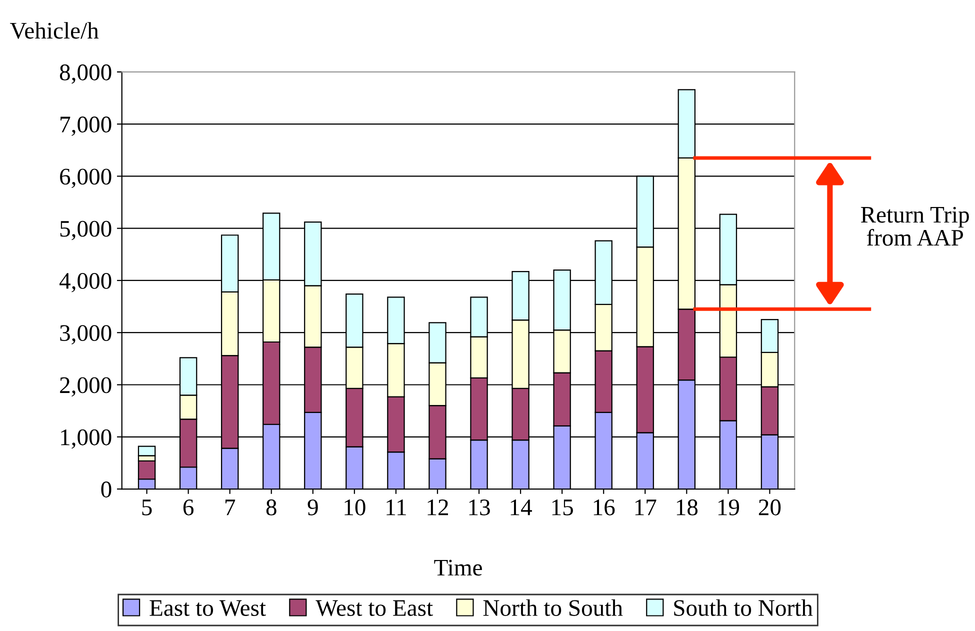 This screenshot has height=631, width=975. I want to click on x-tick-label: 12, so click(438, 507).